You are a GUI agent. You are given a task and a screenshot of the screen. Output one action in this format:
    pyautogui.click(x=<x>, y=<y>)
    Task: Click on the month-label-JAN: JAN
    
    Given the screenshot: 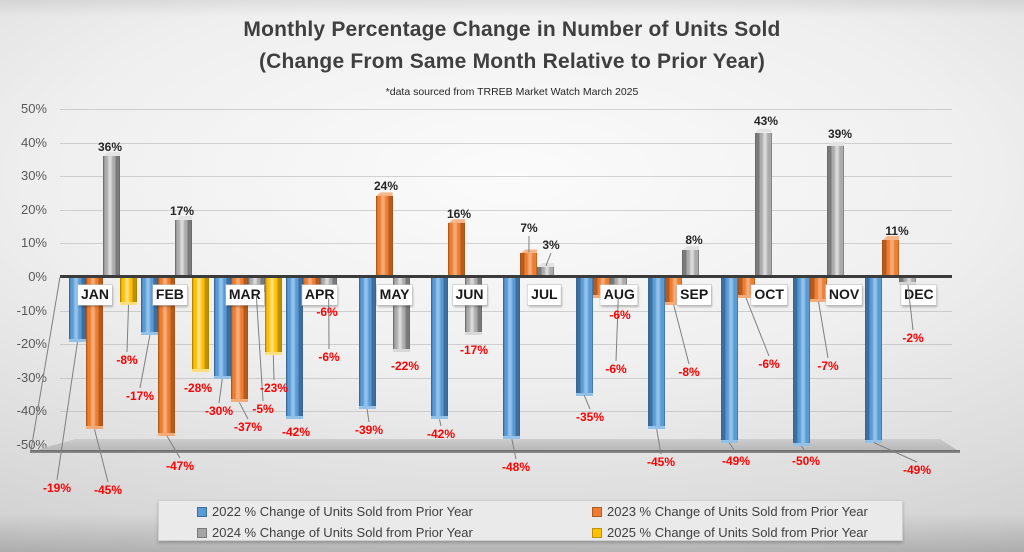 What is the action you would take?
    pyautogui.click(x=95, y=295)
    